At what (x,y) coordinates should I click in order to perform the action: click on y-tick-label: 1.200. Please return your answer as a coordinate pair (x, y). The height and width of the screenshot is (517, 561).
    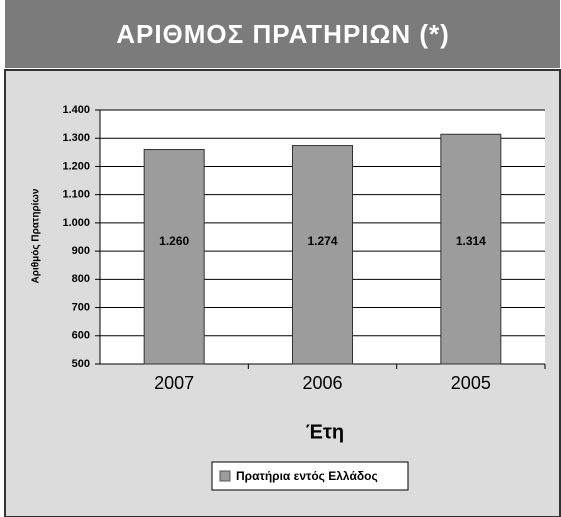
    Looking at the image, I should click on (76, 166).